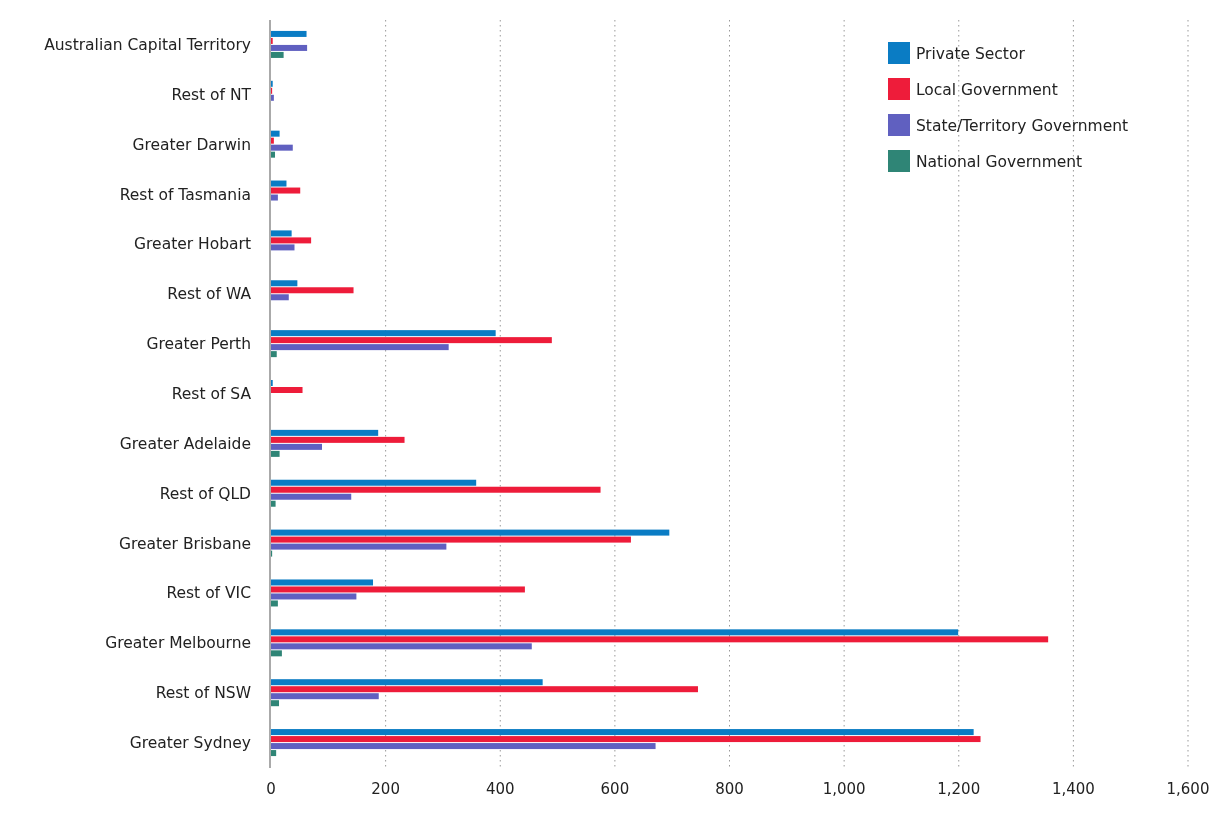  What do you see at coordinates (999, 162) in the screenshot?
I see `legend-label: National Government` at bounding box center [999, 162].